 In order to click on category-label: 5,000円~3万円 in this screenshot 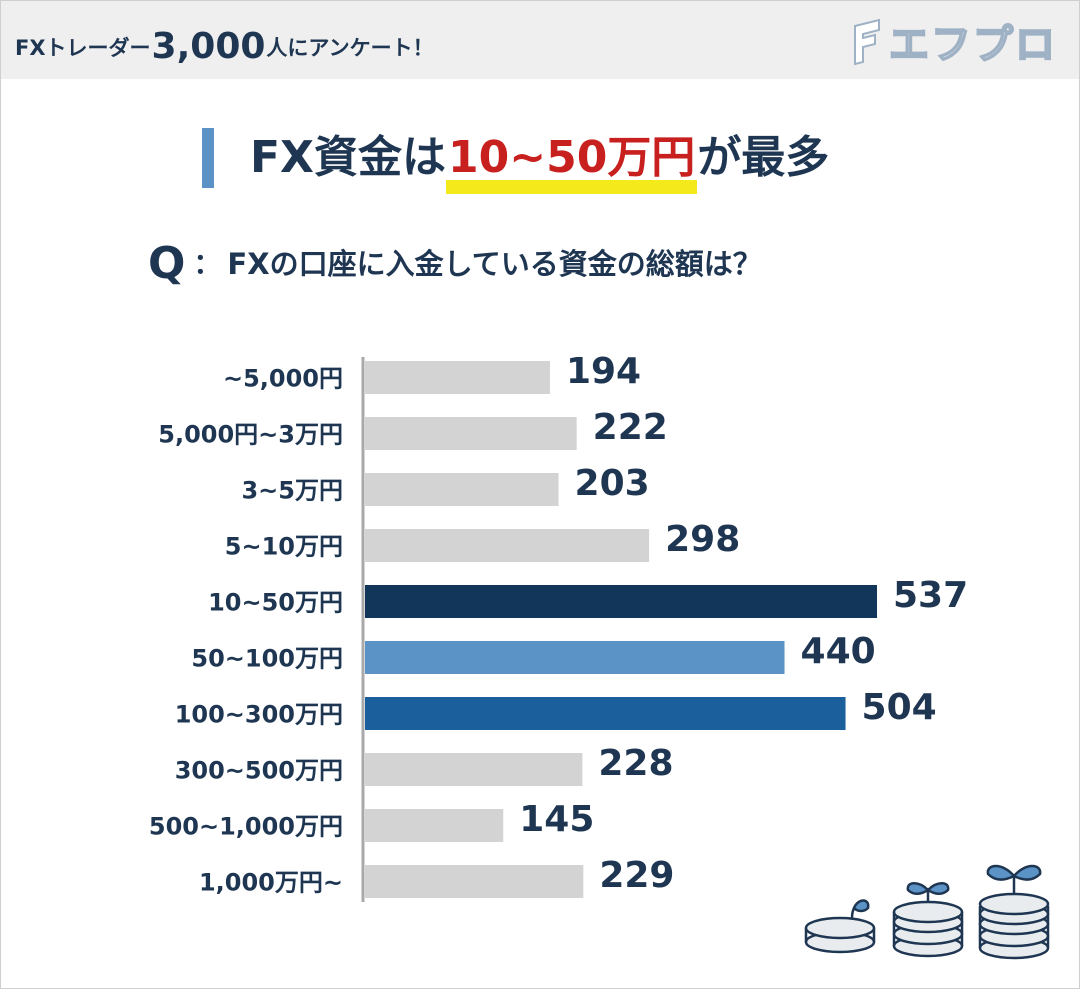, I will do `click(250, 435)`.